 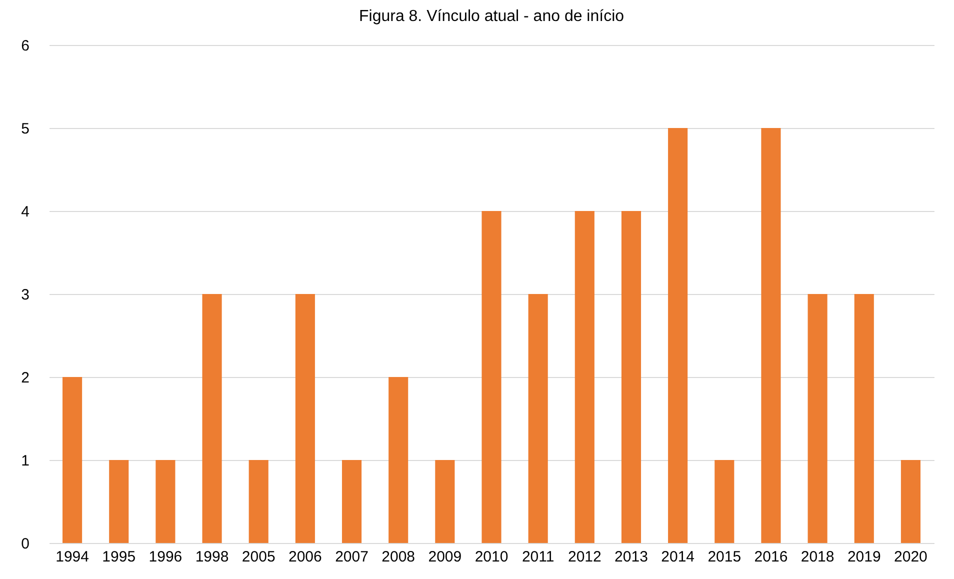 I want to click on y-tick-label: 4, so click(x=25, y=212).